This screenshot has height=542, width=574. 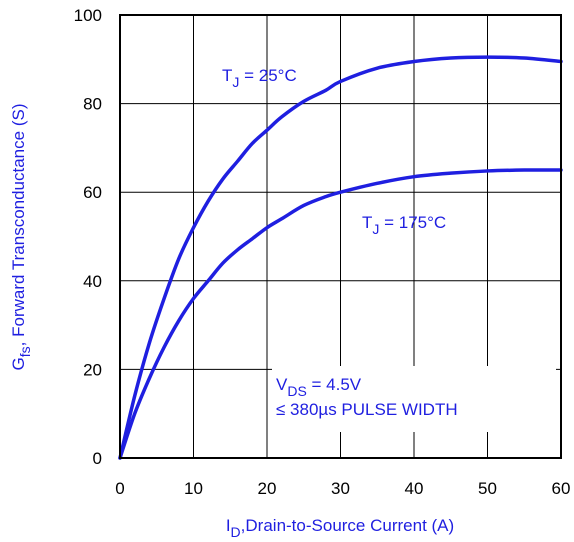 What do you see at coordinates (88, 15) in the screenshot?
I see `y-tick-label: 100` at bounding box center [88, 15].